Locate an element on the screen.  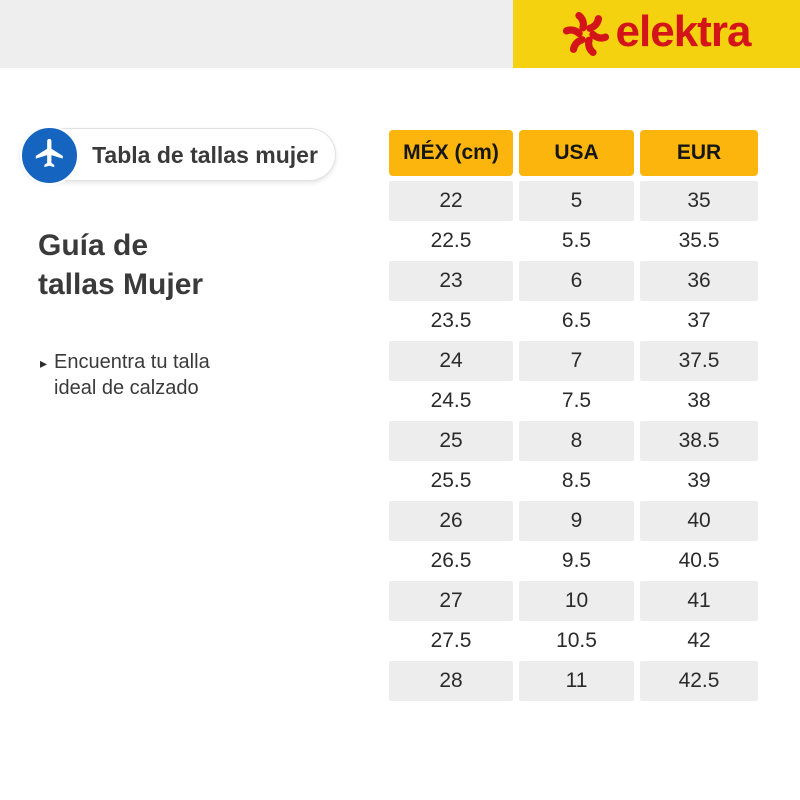
table-row: 24 7 37.5 is located at coordinates (573, 361).